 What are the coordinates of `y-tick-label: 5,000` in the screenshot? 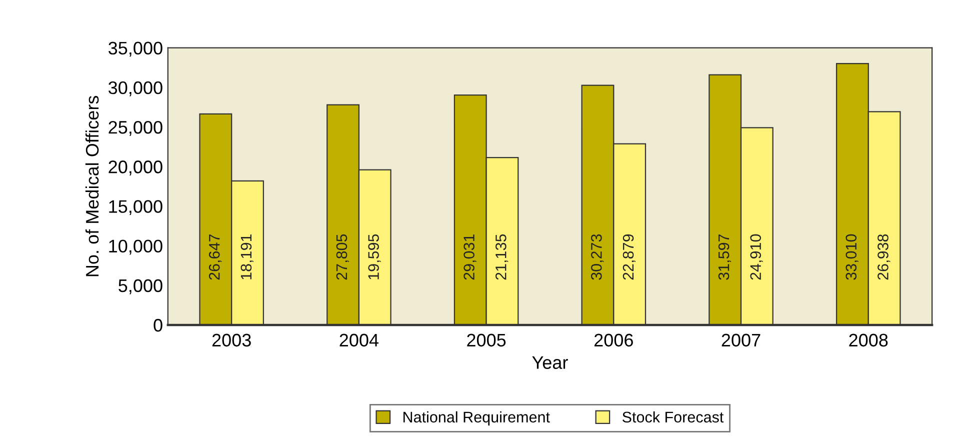 It's located at (140, 286).